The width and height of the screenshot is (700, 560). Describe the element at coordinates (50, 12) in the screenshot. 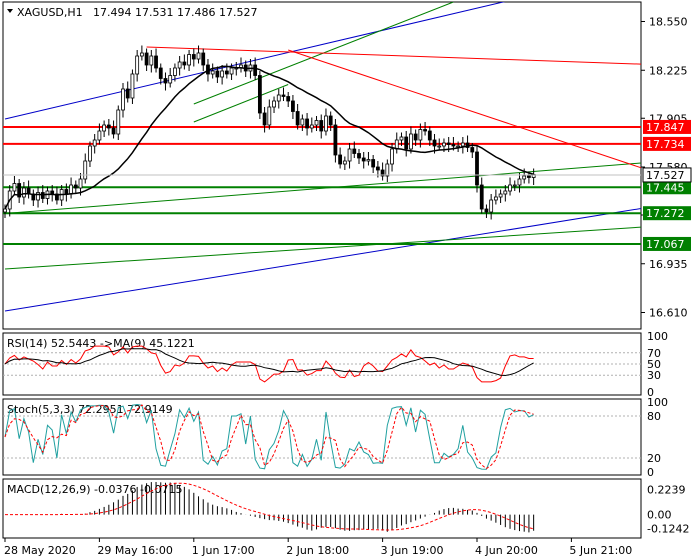

I see `symbol-timeframe: XAGUSD,H1` at that location.